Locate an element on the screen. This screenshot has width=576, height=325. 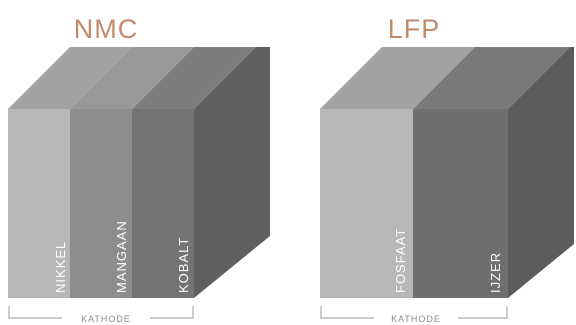
nmc-side-face is located at coordinates (232, 172).